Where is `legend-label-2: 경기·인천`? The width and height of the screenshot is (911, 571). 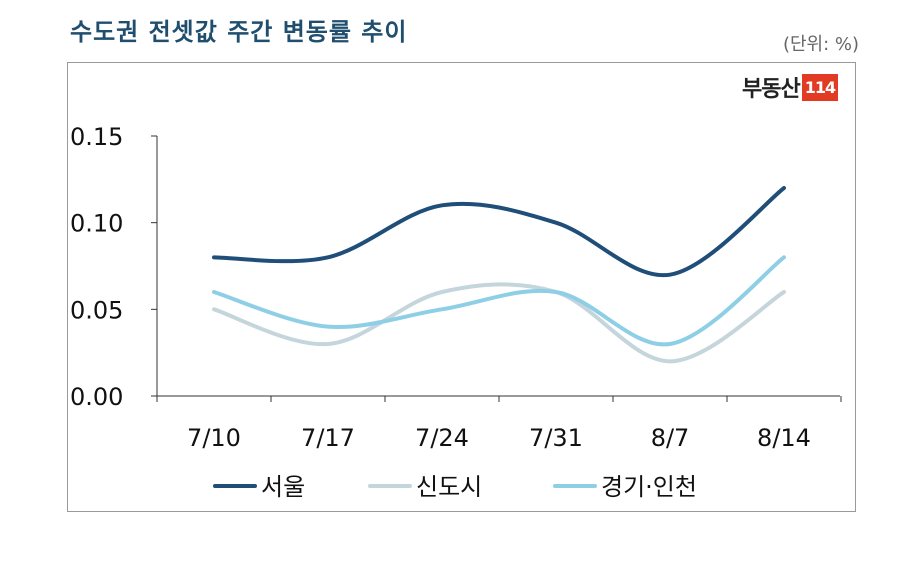 legend-label-2: 경기·인천 is located at coordinates (649, 487).